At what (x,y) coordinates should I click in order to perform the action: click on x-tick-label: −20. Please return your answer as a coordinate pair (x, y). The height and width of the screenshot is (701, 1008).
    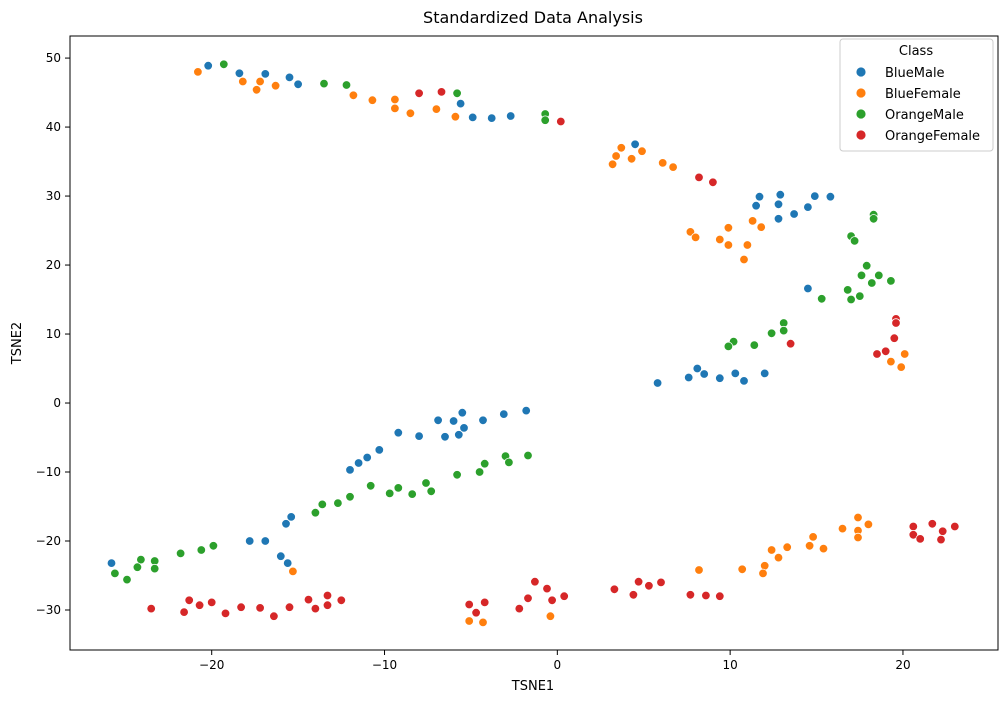
    Looking at the image, I should click on (211, 665).